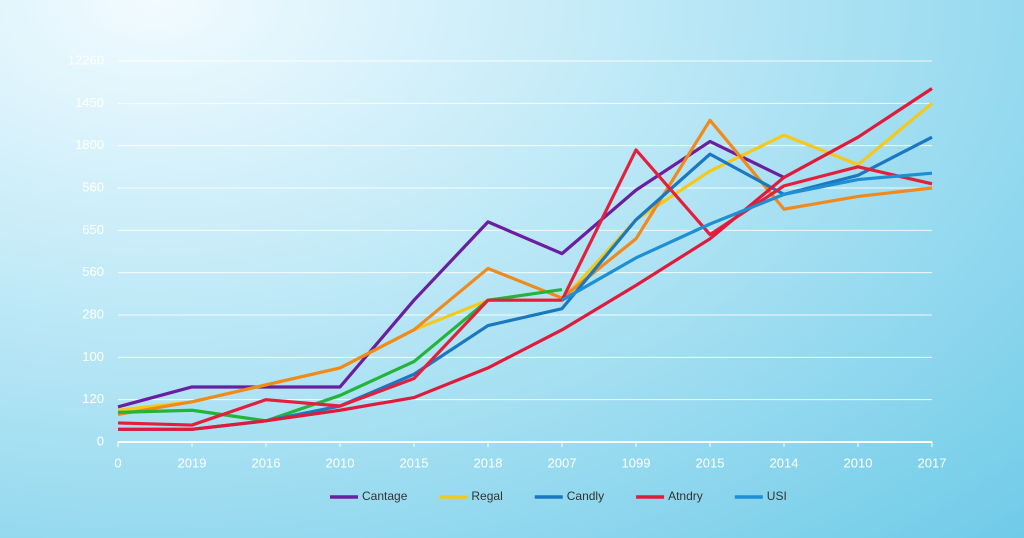 The height and width of the screenshot is (538, 1024). What do you see at coordinates (486, 496) in the screenshot?
I see `legend-label: Regal` at bounding box center [486, 496].